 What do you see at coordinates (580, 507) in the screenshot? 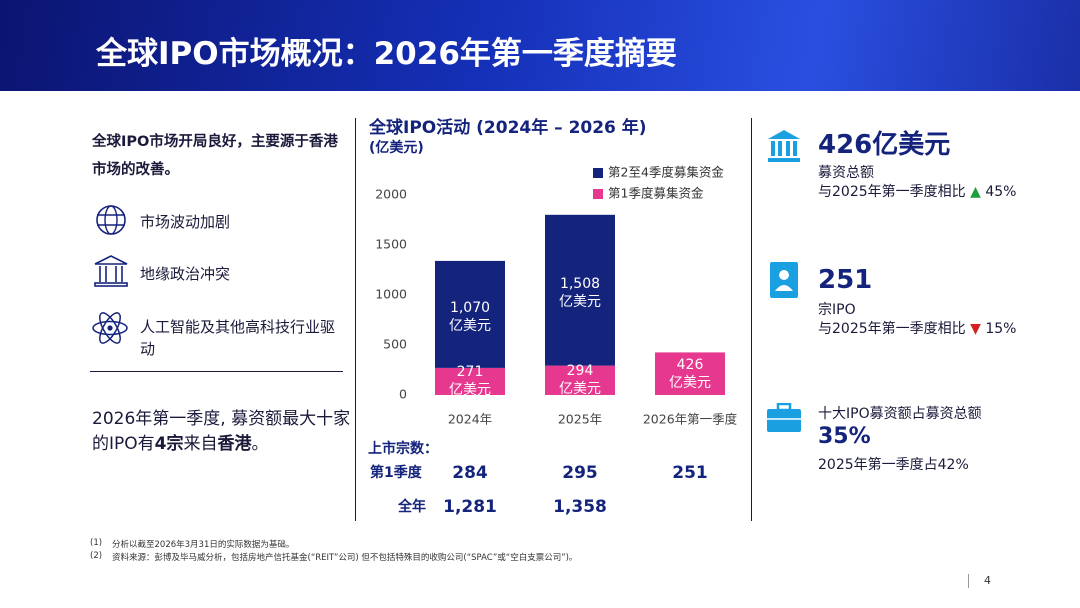
I see `listing-count: 1,358` at bounding box center [580, 507].